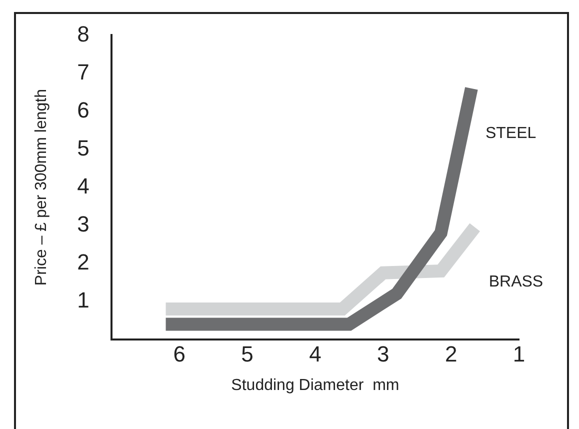 This screenshot has height=429, width=579. Describe the element at coordinates (83, 261) in the screenshot. I see `y-tick-label: 2` at that location.